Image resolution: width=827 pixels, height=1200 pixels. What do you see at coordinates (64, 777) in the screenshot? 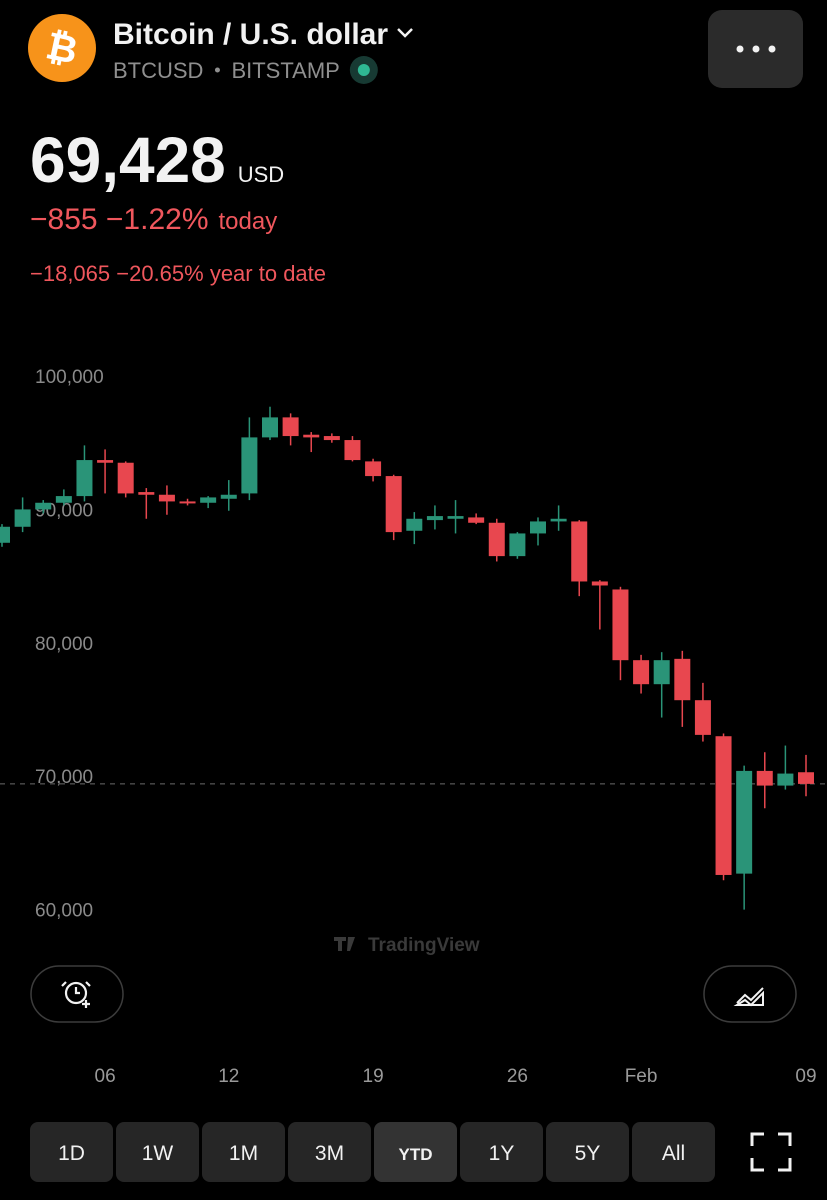
I see `y-tick-label: 70,000` at bounding box center [64, 777].